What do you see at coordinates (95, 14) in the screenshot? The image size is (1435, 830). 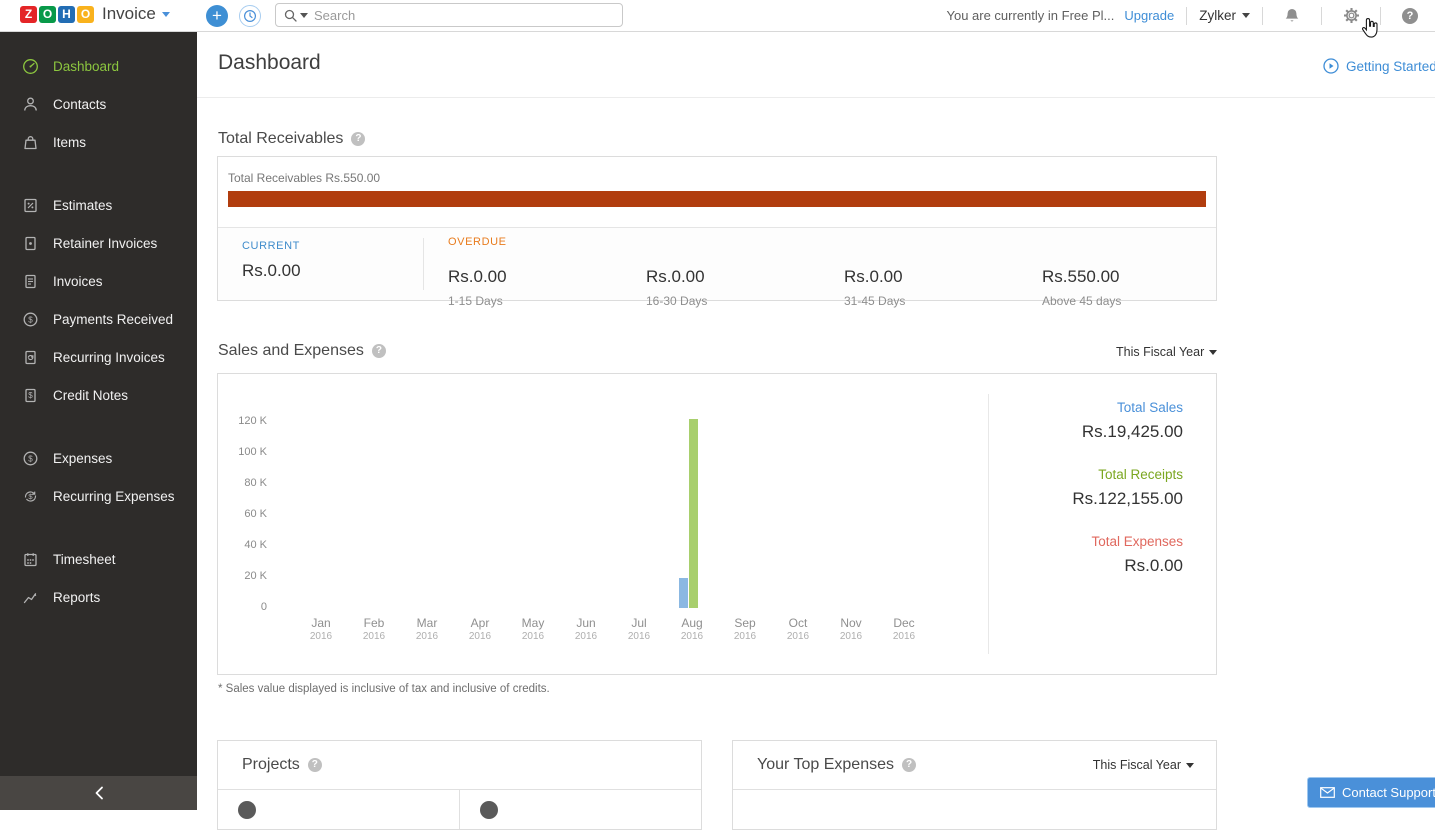 I see `zoho-logo: Z O H O Invoice` at bounding box center [95, 14].